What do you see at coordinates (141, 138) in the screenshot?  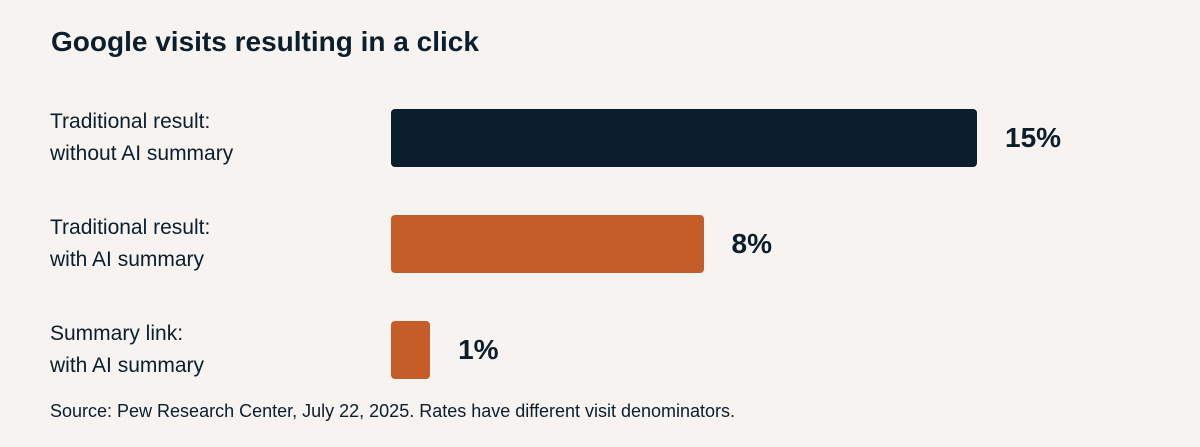 I see `category-label: Traditional result: without AI summary` at bounding box center [141, 138].